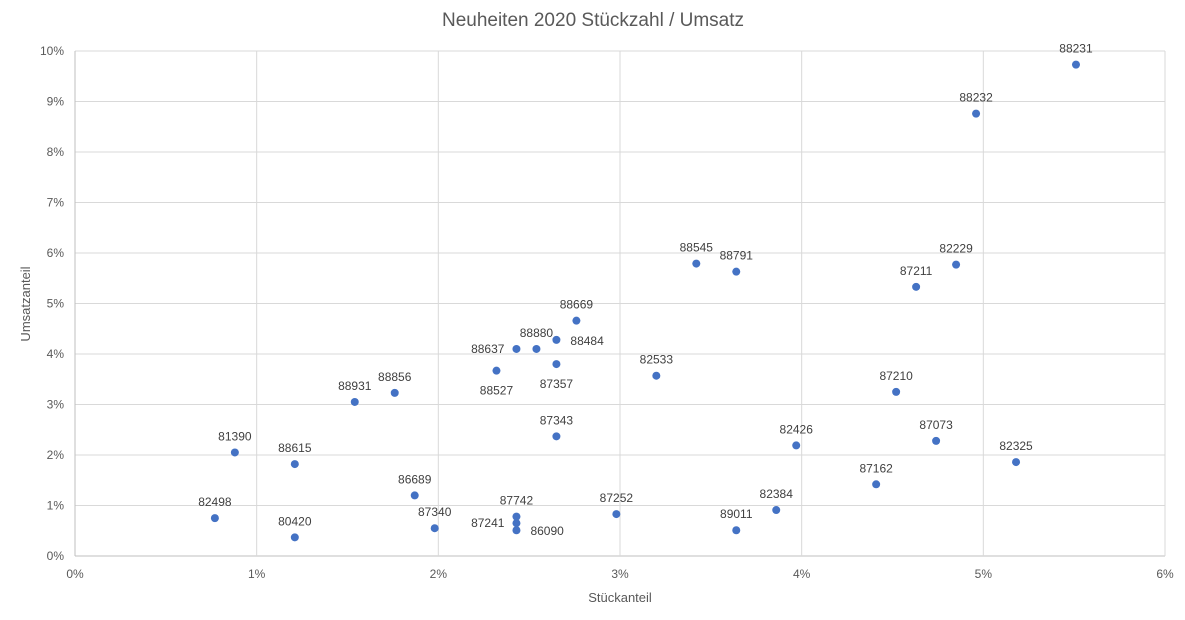 The height and width of the screenshot is (620, 1185). I want to click on x-tick-label: 6%, so click(1165, 574).